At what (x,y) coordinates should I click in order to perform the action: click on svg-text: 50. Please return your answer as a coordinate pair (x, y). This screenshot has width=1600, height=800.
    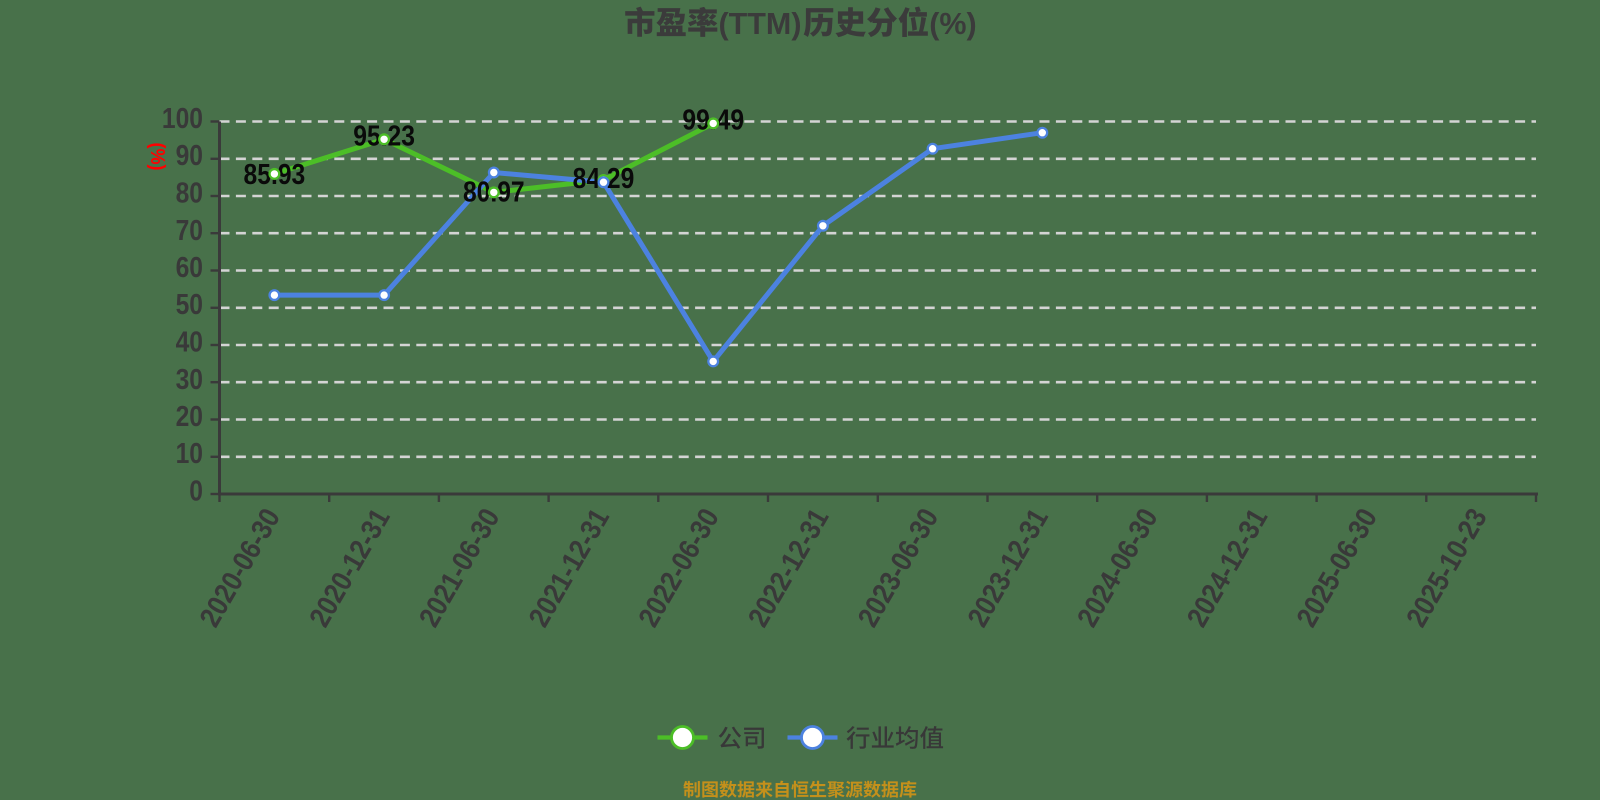
    Looking at the image, I should click on (189, 304).